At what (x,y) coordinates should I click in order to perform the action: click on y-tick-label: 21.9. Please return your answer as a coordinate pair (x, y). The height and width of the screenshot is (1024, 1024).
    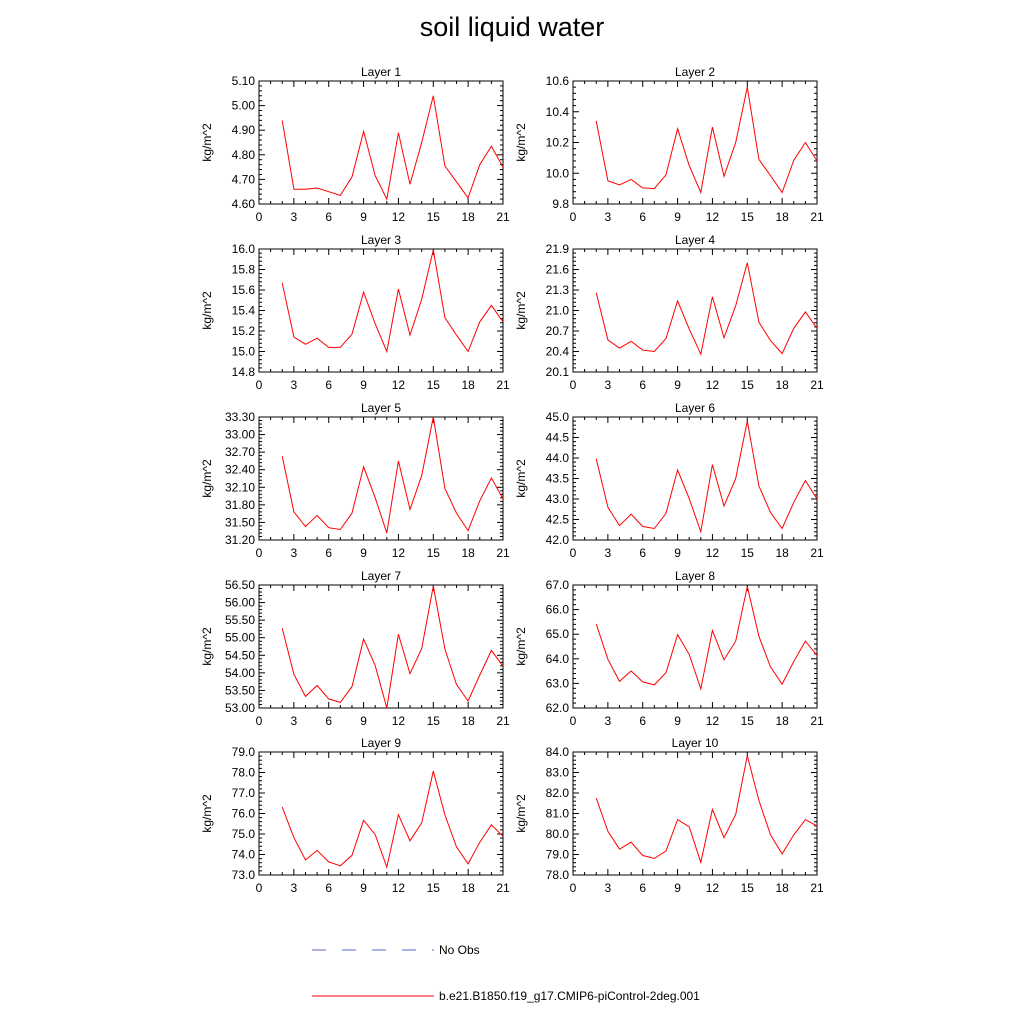
    Looking at the image, I should click on (558, 249).